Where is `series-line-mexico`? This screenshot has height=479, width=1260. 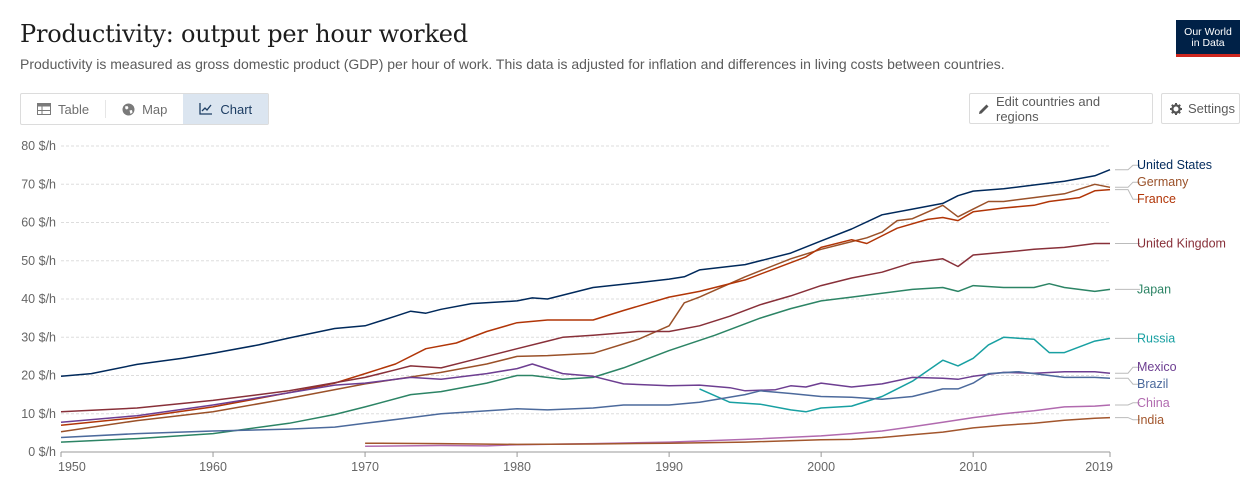
series-line-mexico is located at coordinates (585, 393).